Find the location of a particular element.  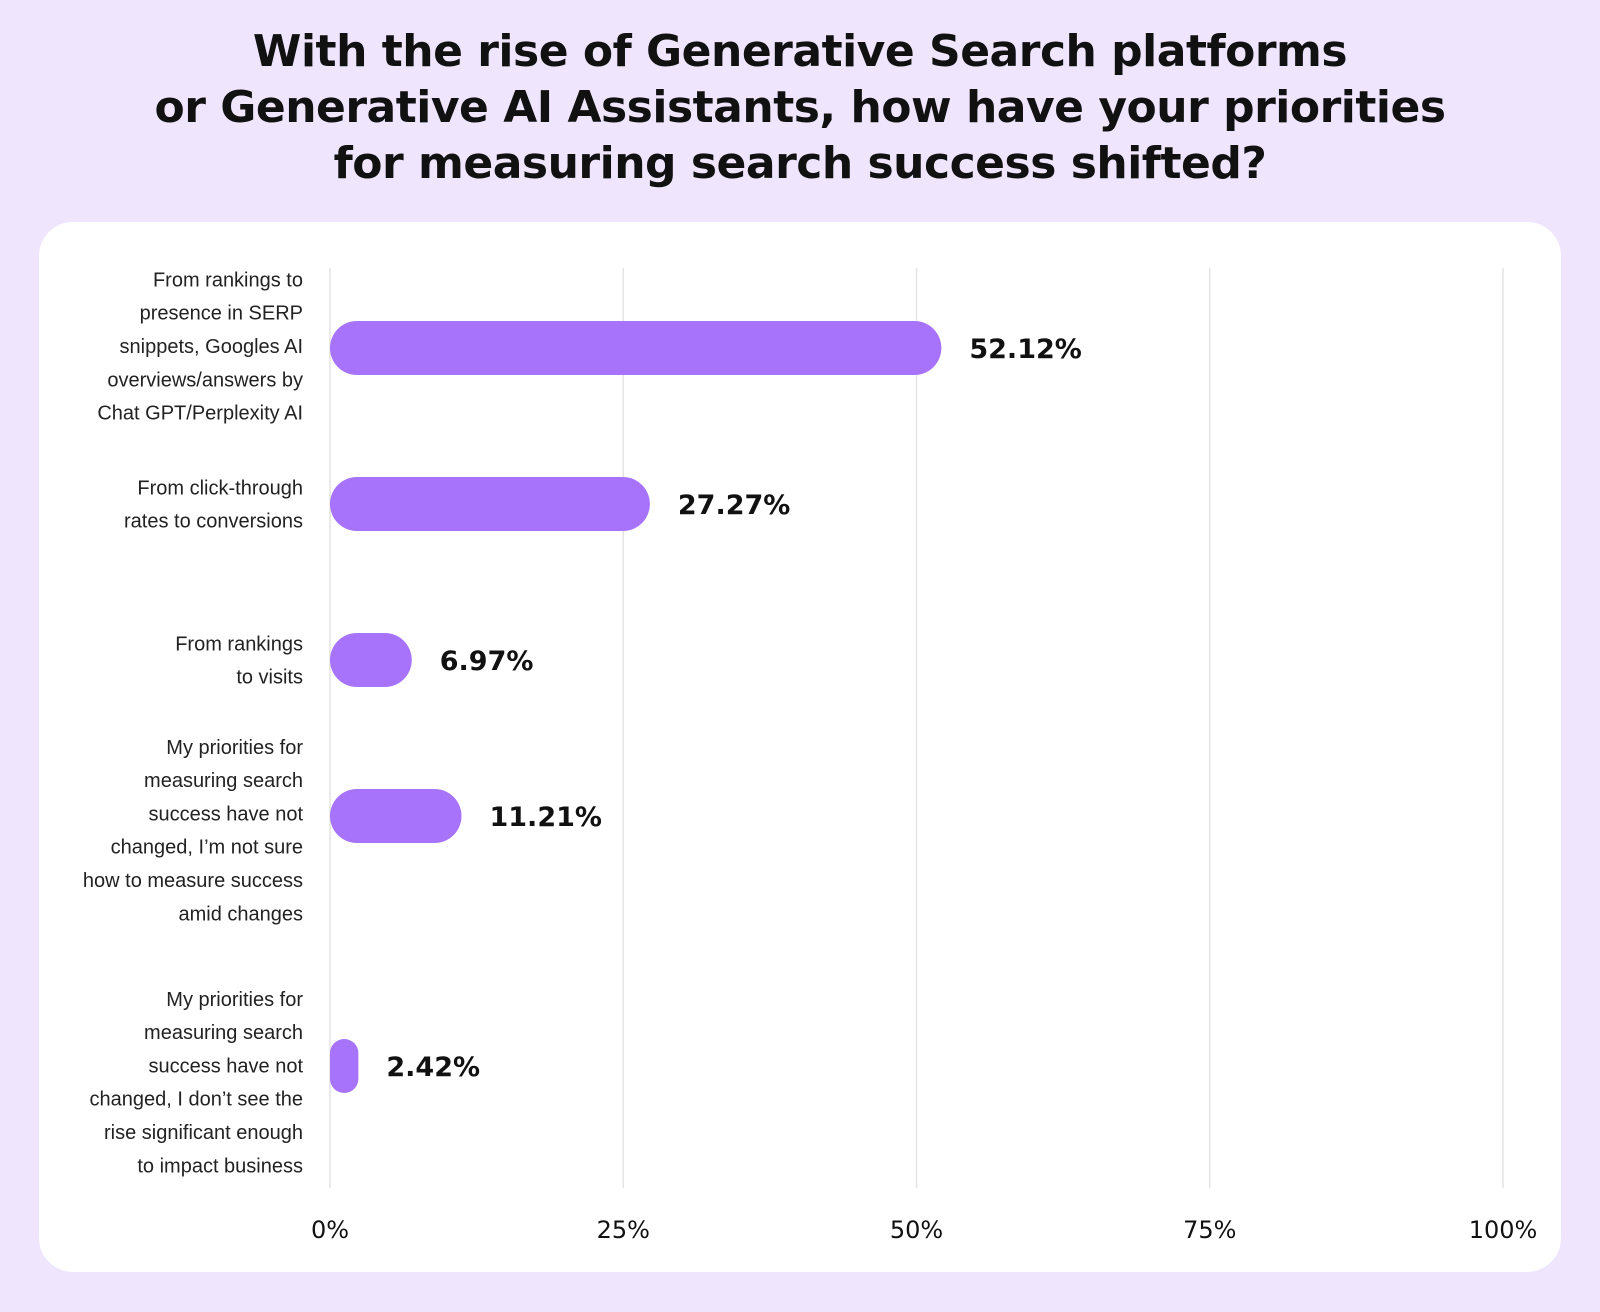

category-label-line: changed, I don’t see the is located at coordinates (197, 1100).